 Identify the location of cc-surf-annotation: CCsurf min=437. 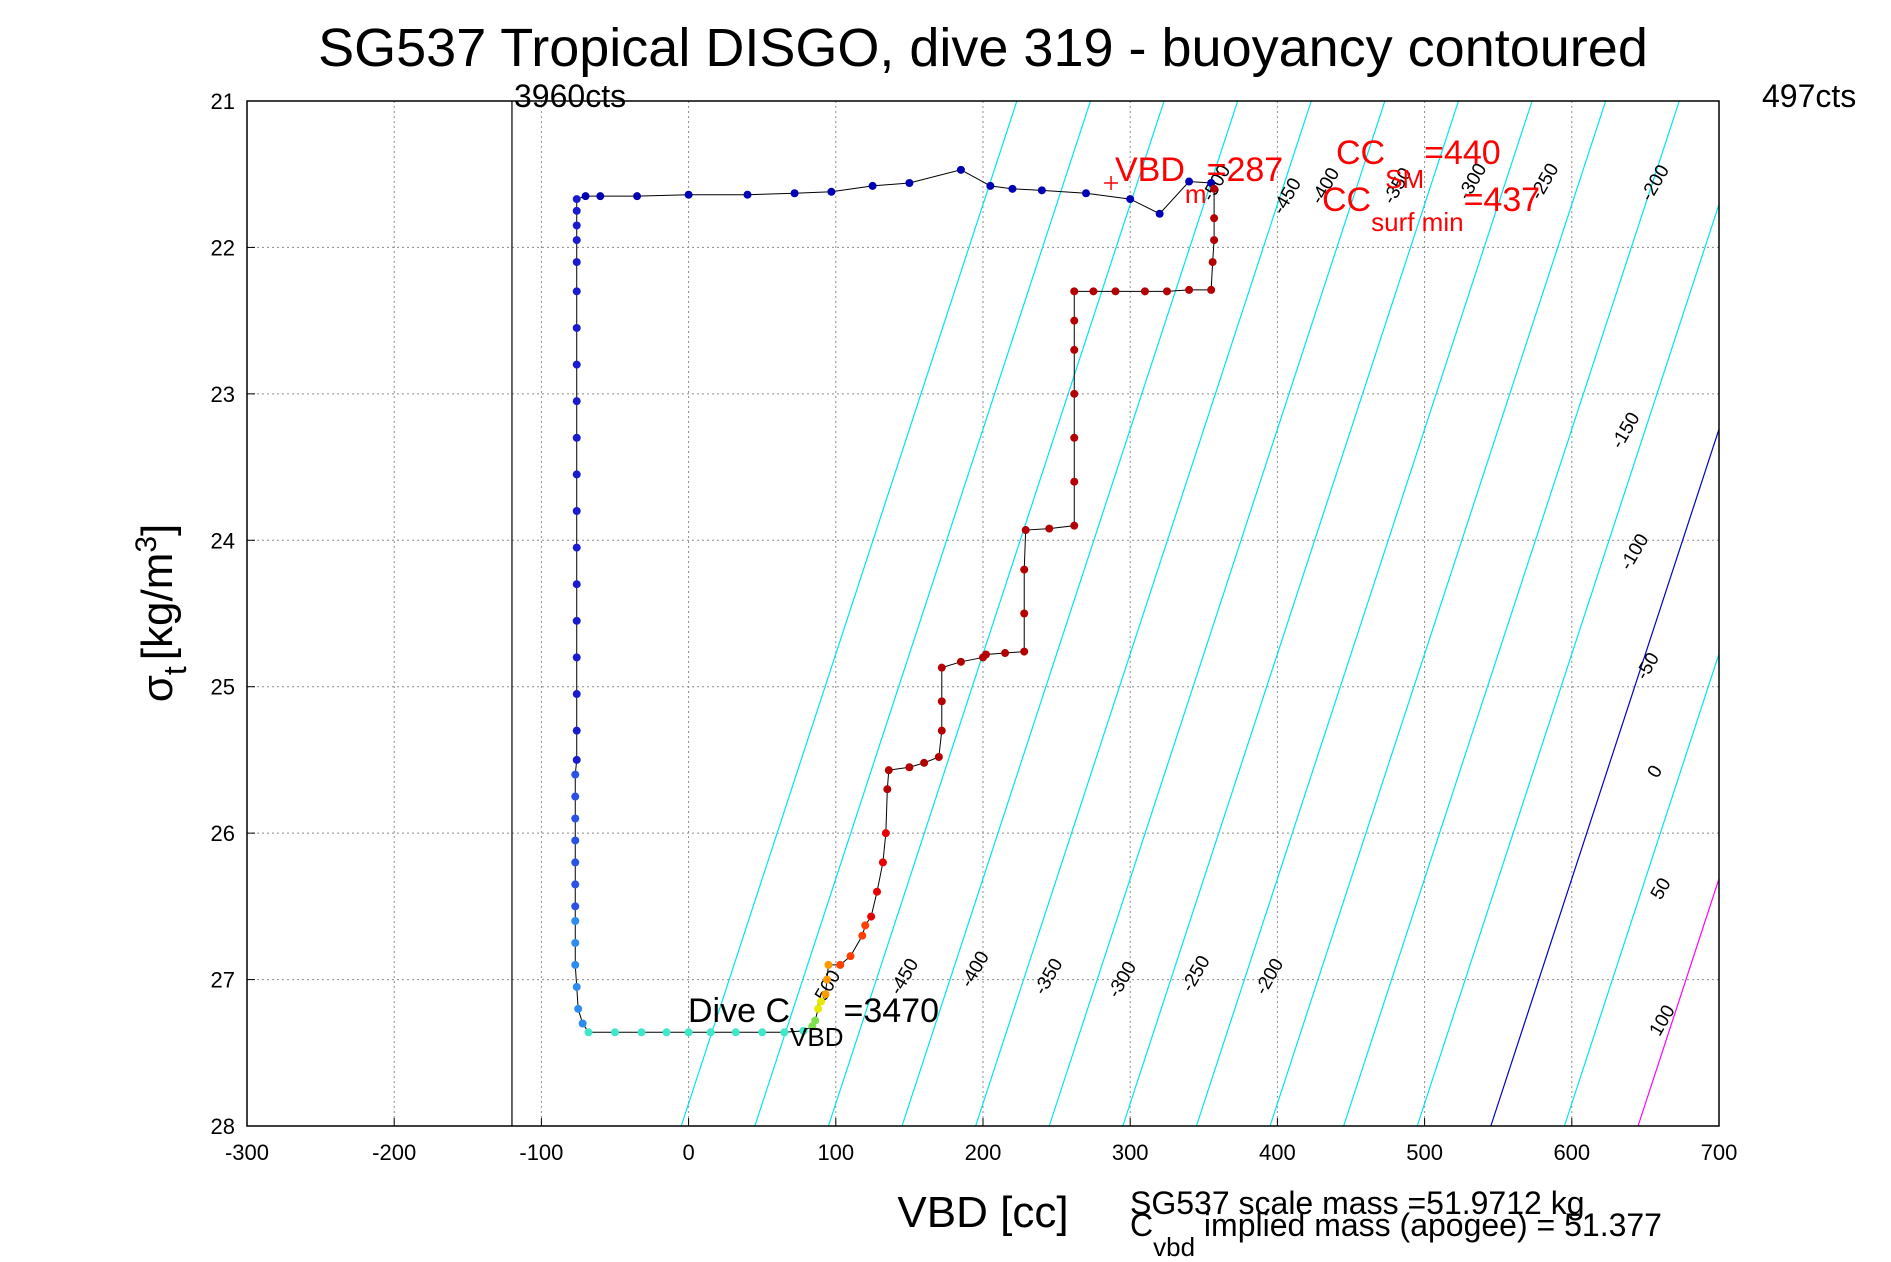
(1431, 209).